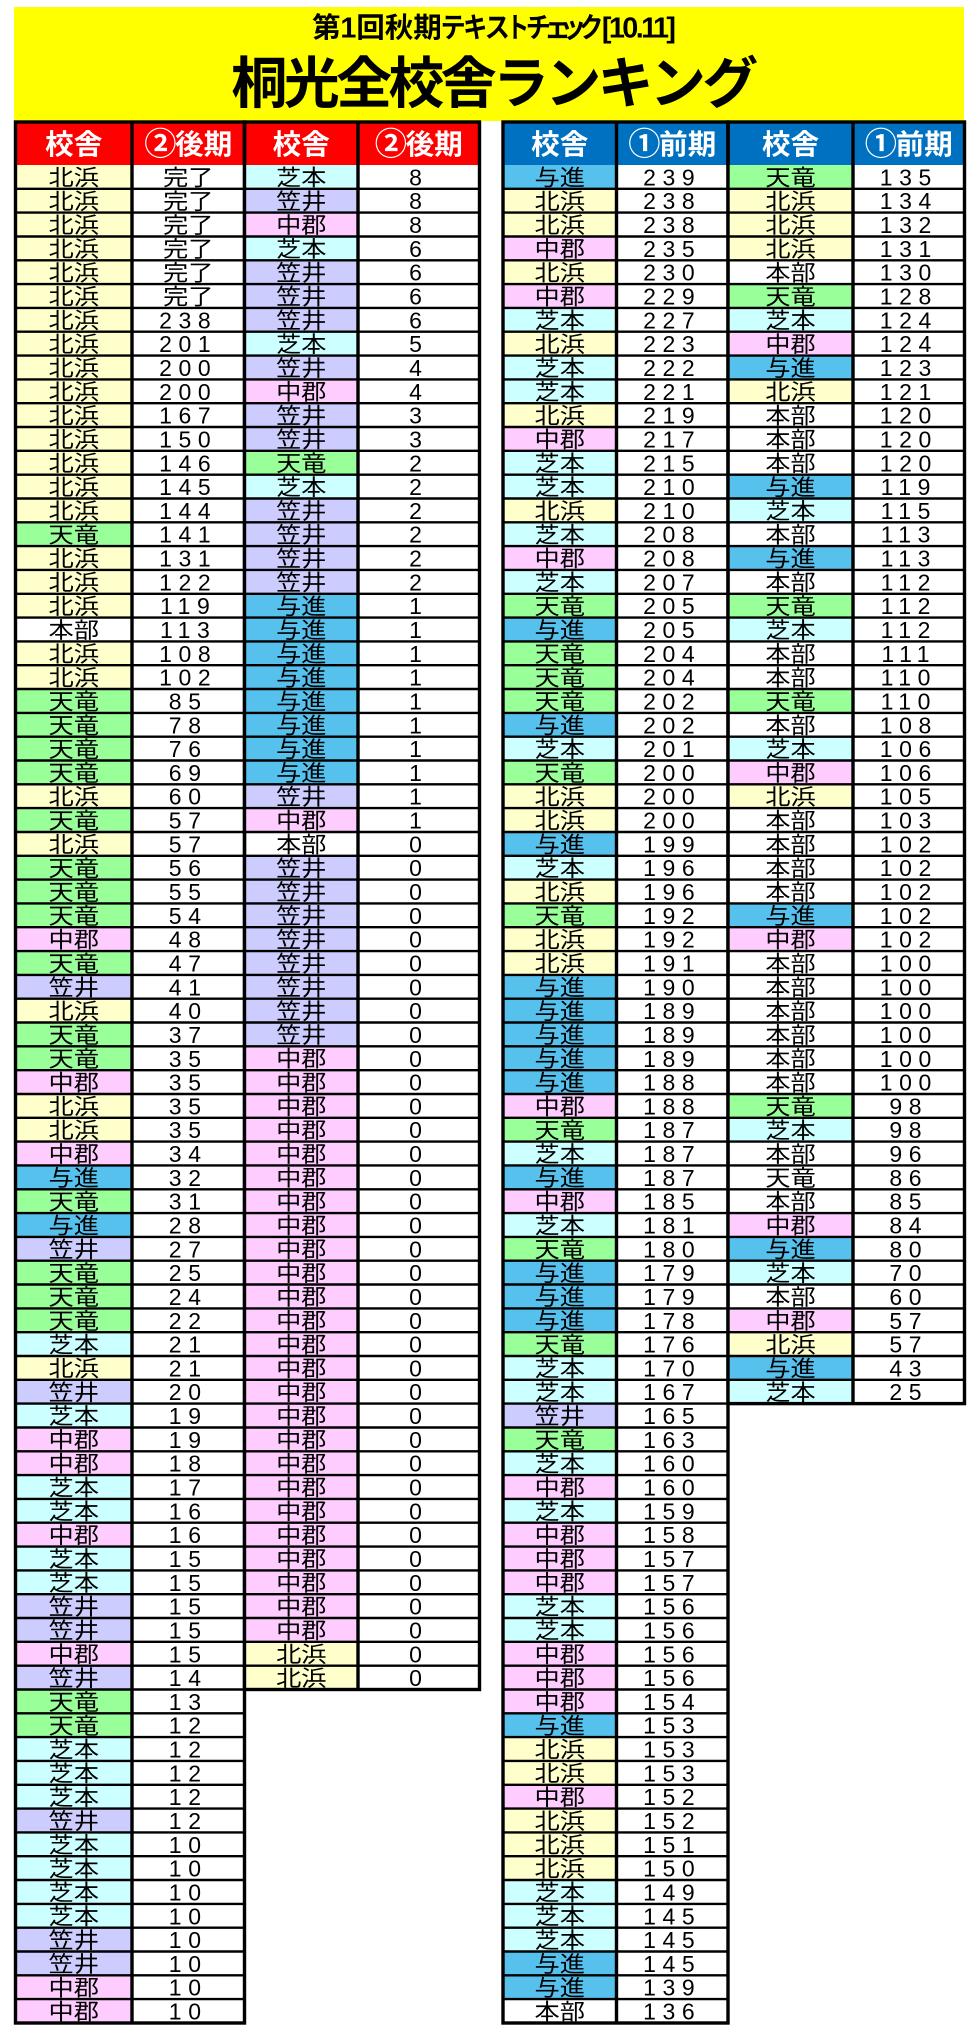  What do you see at coordinates (908, 1368) in the screenshot?
I see `svg-text: 43` at bounding box center [908, 1368].